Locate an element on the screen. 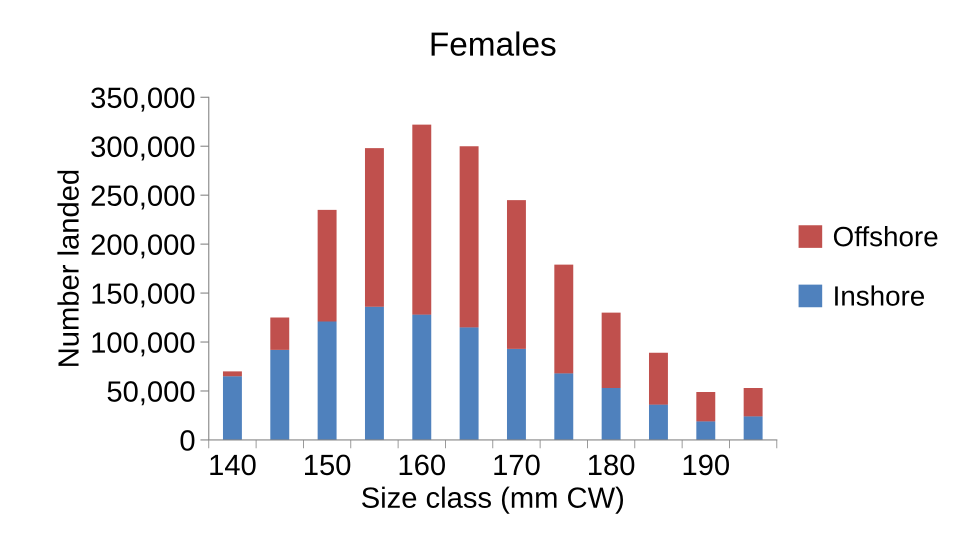 The height and width of the screenshot is (559, 971). x-axis-title: Size class (mm CW) is located at coordinates (493, 500).